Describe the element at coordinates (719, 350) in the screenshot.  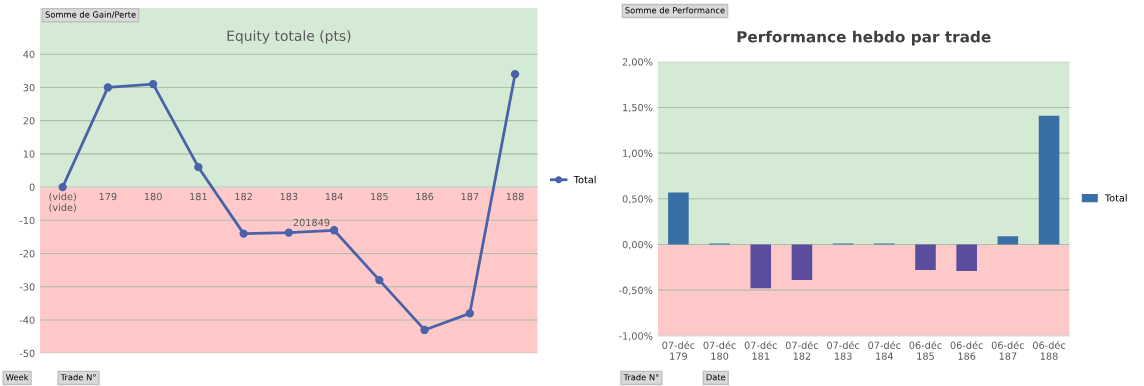
I see `x-tick-label: 07-déc 180` at that location.